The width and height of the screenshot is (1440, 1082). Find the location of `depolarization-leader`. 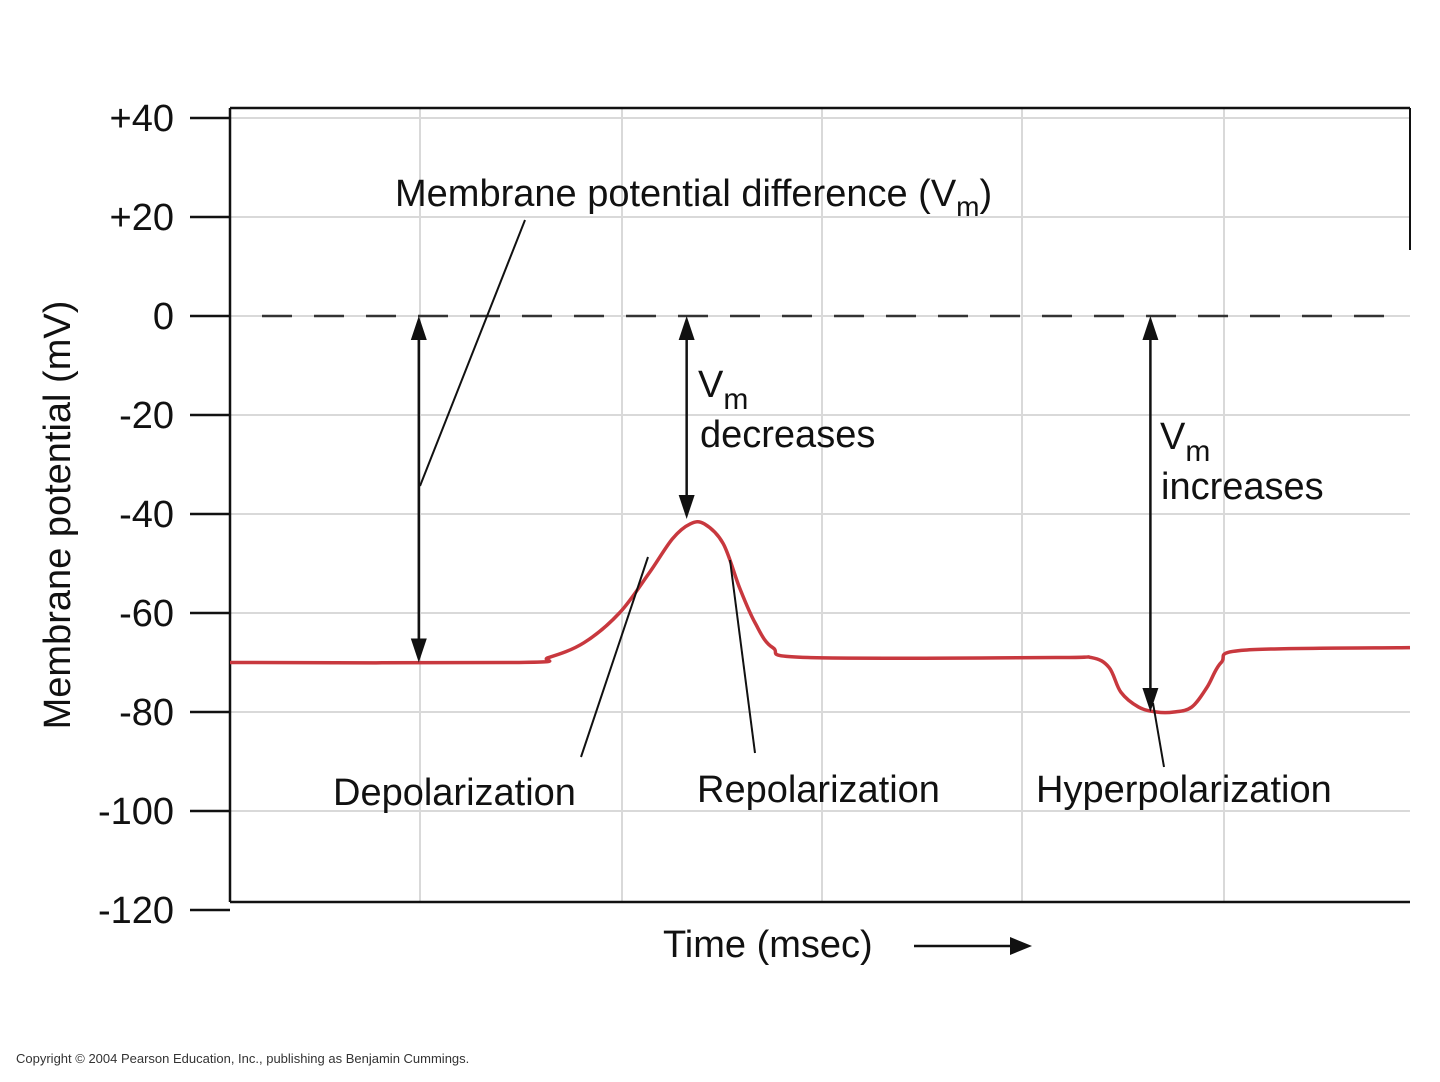

depolarization-leader is located at coordinates (614, 657).